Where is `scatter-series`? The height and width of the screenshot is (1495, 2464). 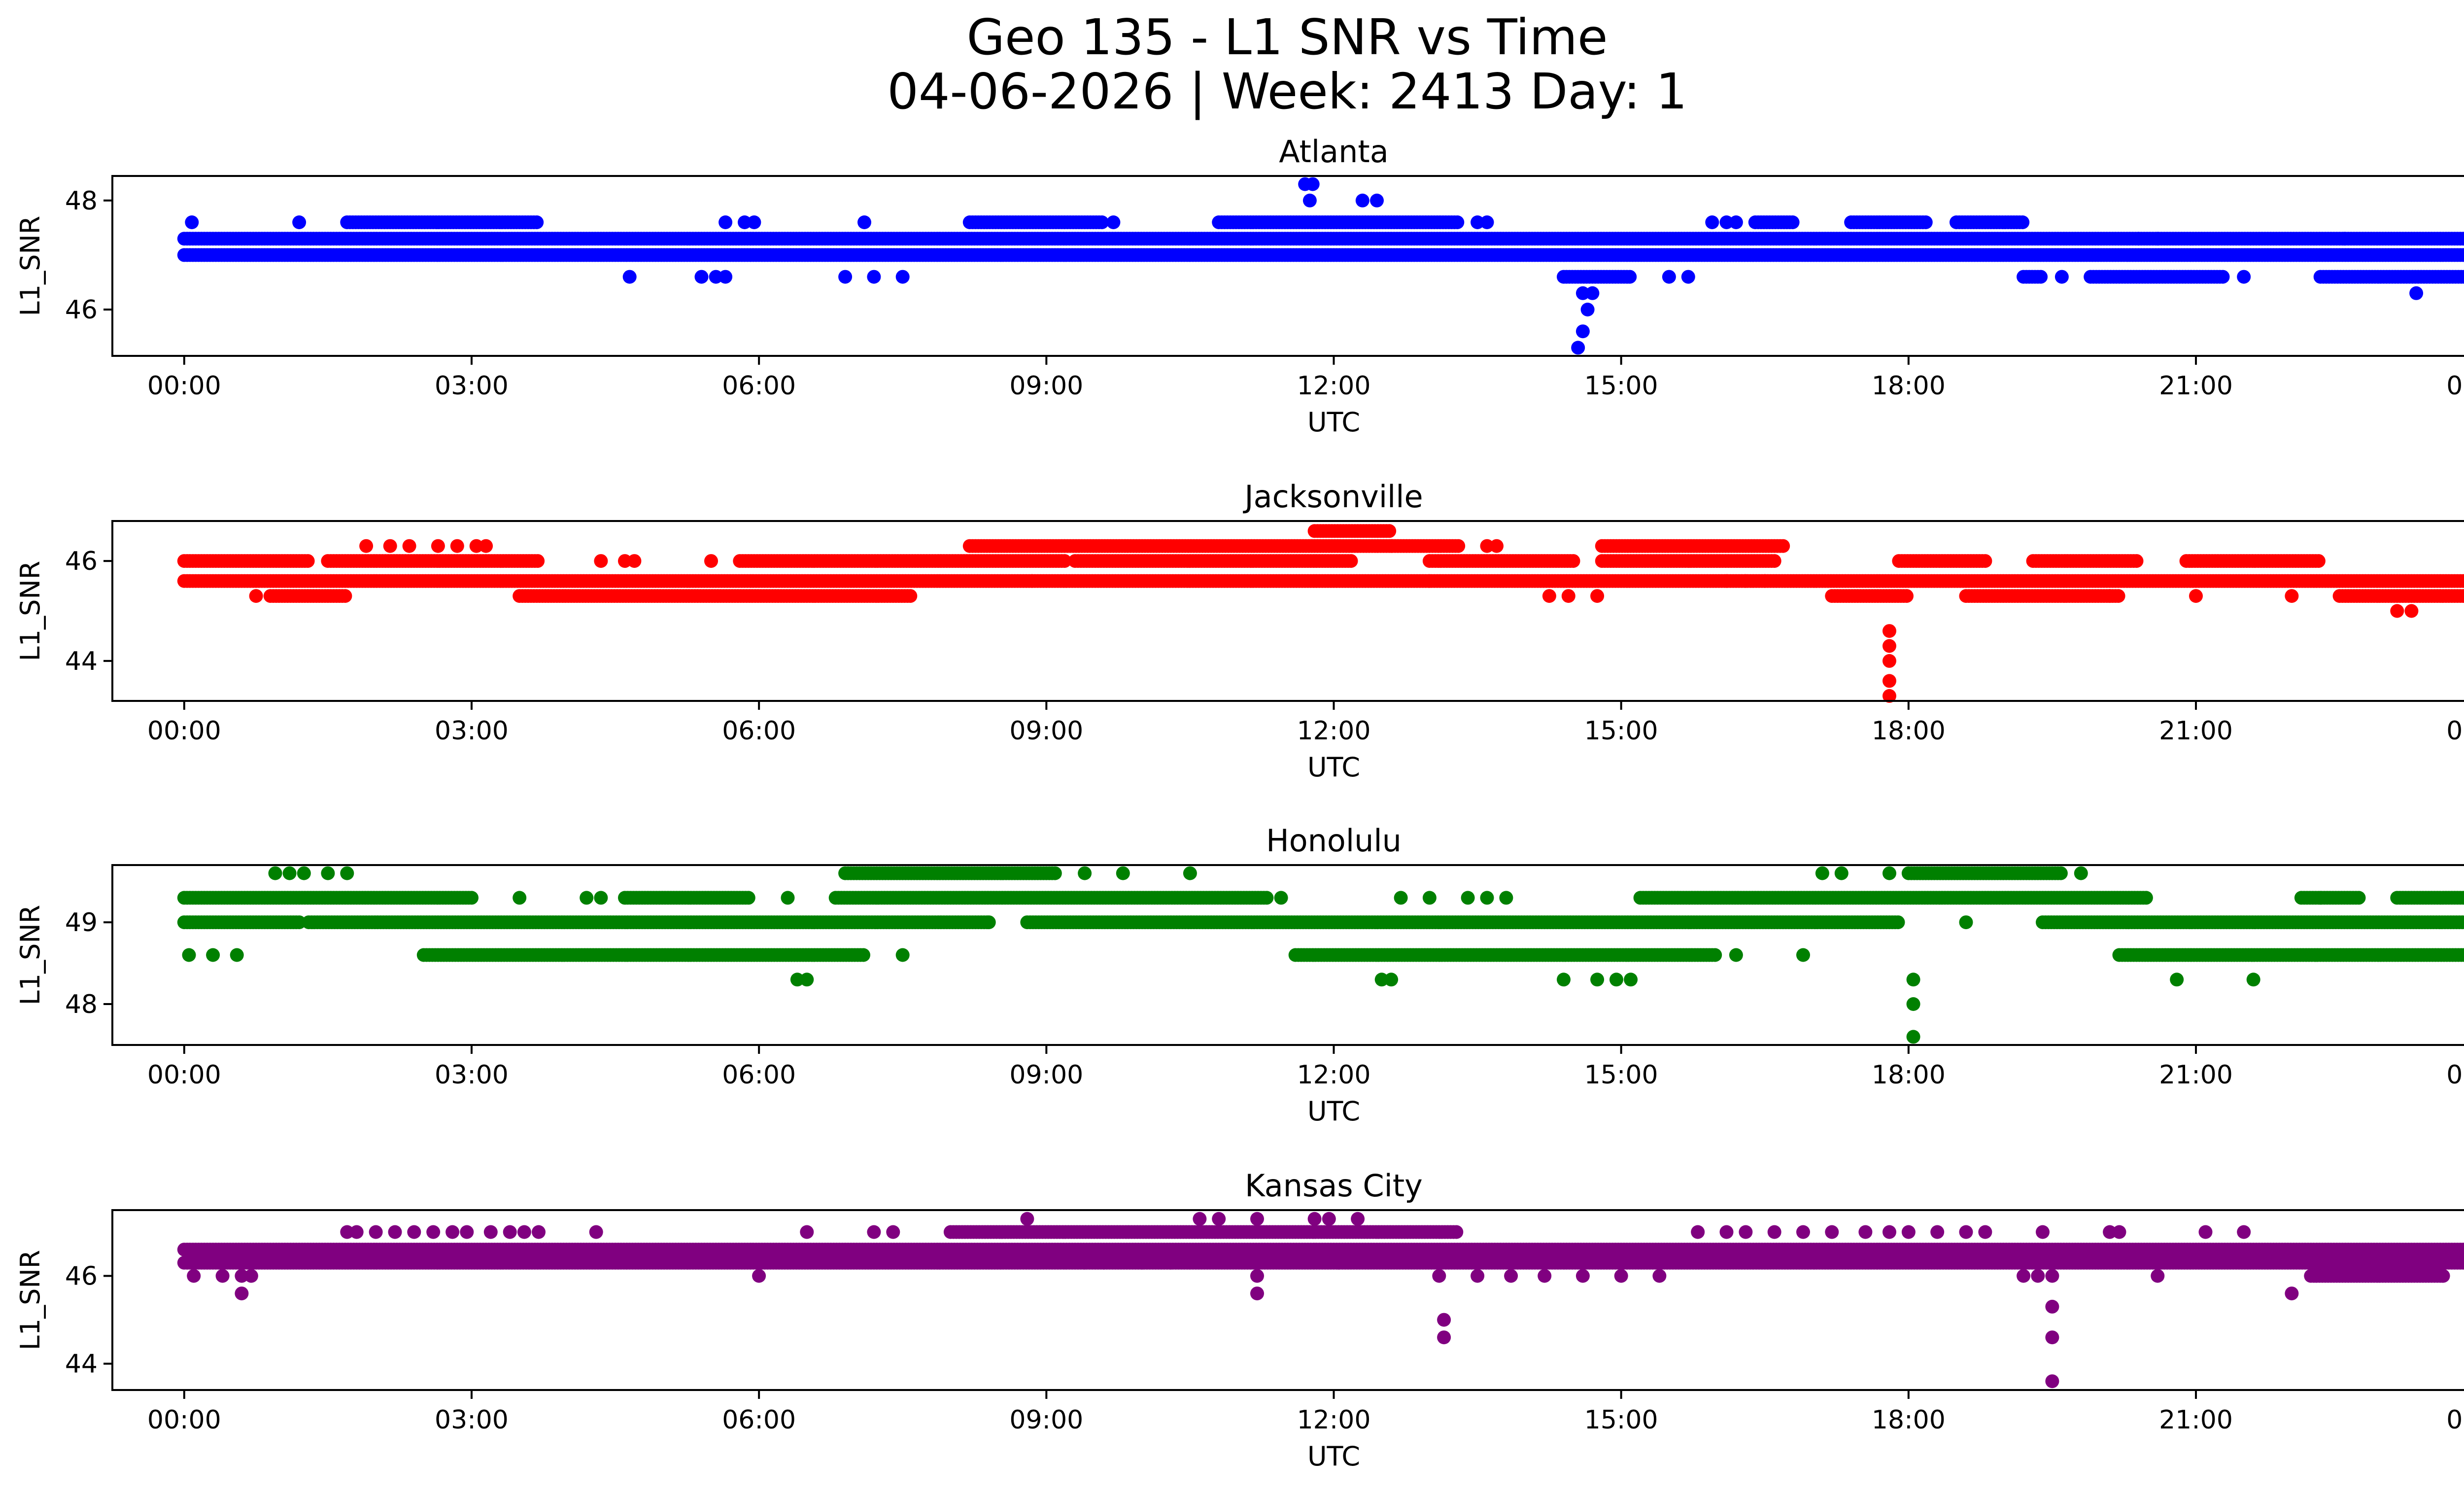
scatter-series is located at coordinates (1320, 266).